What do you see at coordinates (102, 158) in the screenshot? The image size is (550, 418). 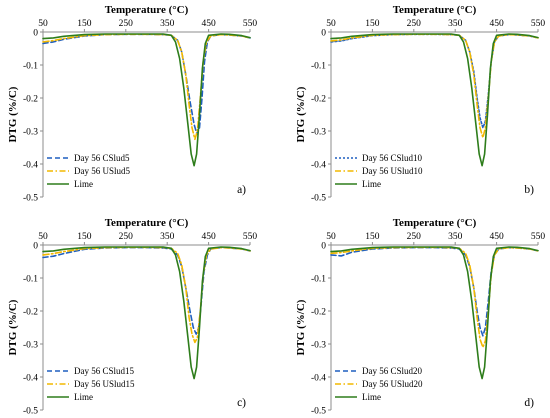 I see `legend-label: Day 56 CSlud5` at bounding box center [102, 158].